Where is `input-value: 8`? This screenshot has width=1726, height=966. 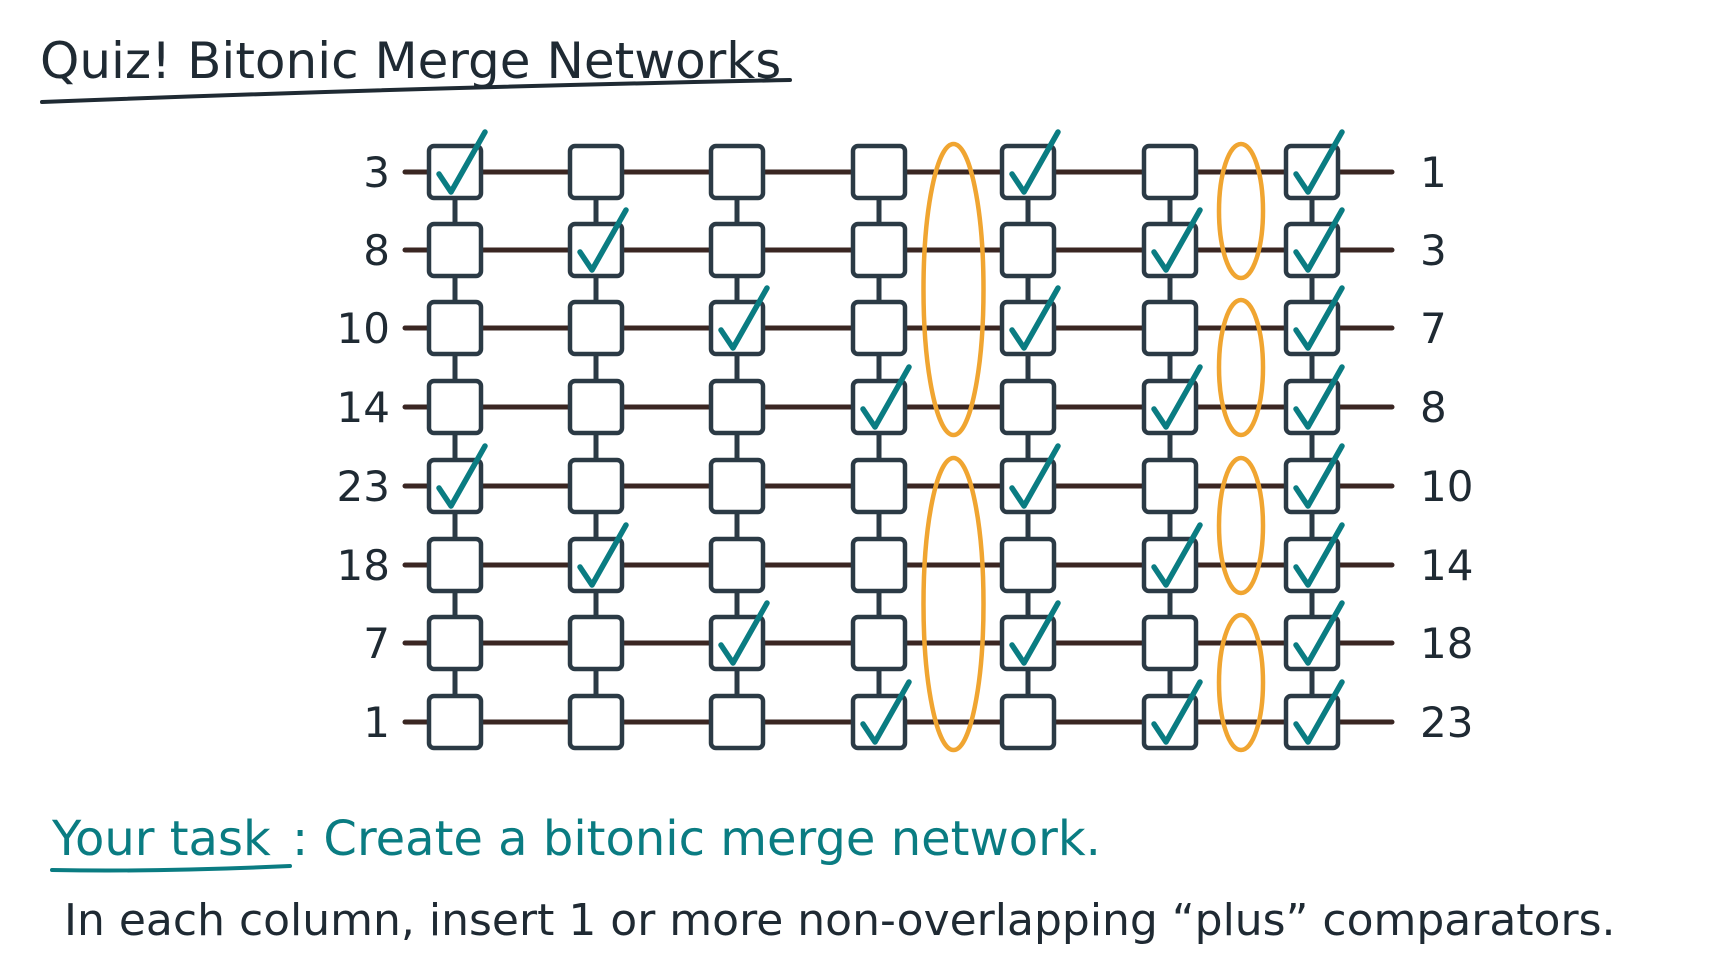 input-value: 8 is located at coordinates (376, 250).